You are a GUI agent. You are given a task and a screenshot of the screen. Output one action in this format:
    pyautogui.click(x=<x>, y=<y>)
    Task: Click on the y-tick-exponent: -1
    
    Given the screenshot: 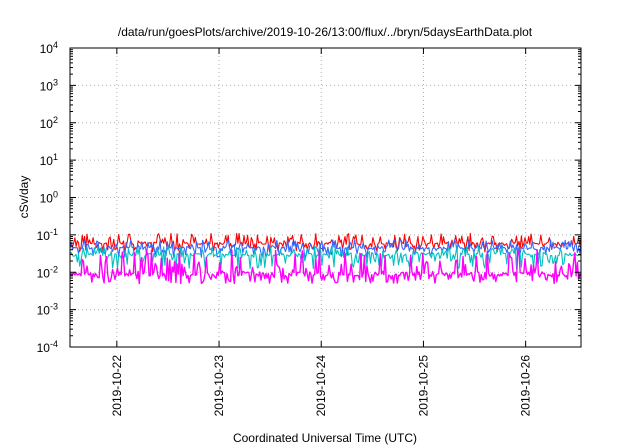 What is the action you would take?
    pyautogui.click(x=54, y=232)
    